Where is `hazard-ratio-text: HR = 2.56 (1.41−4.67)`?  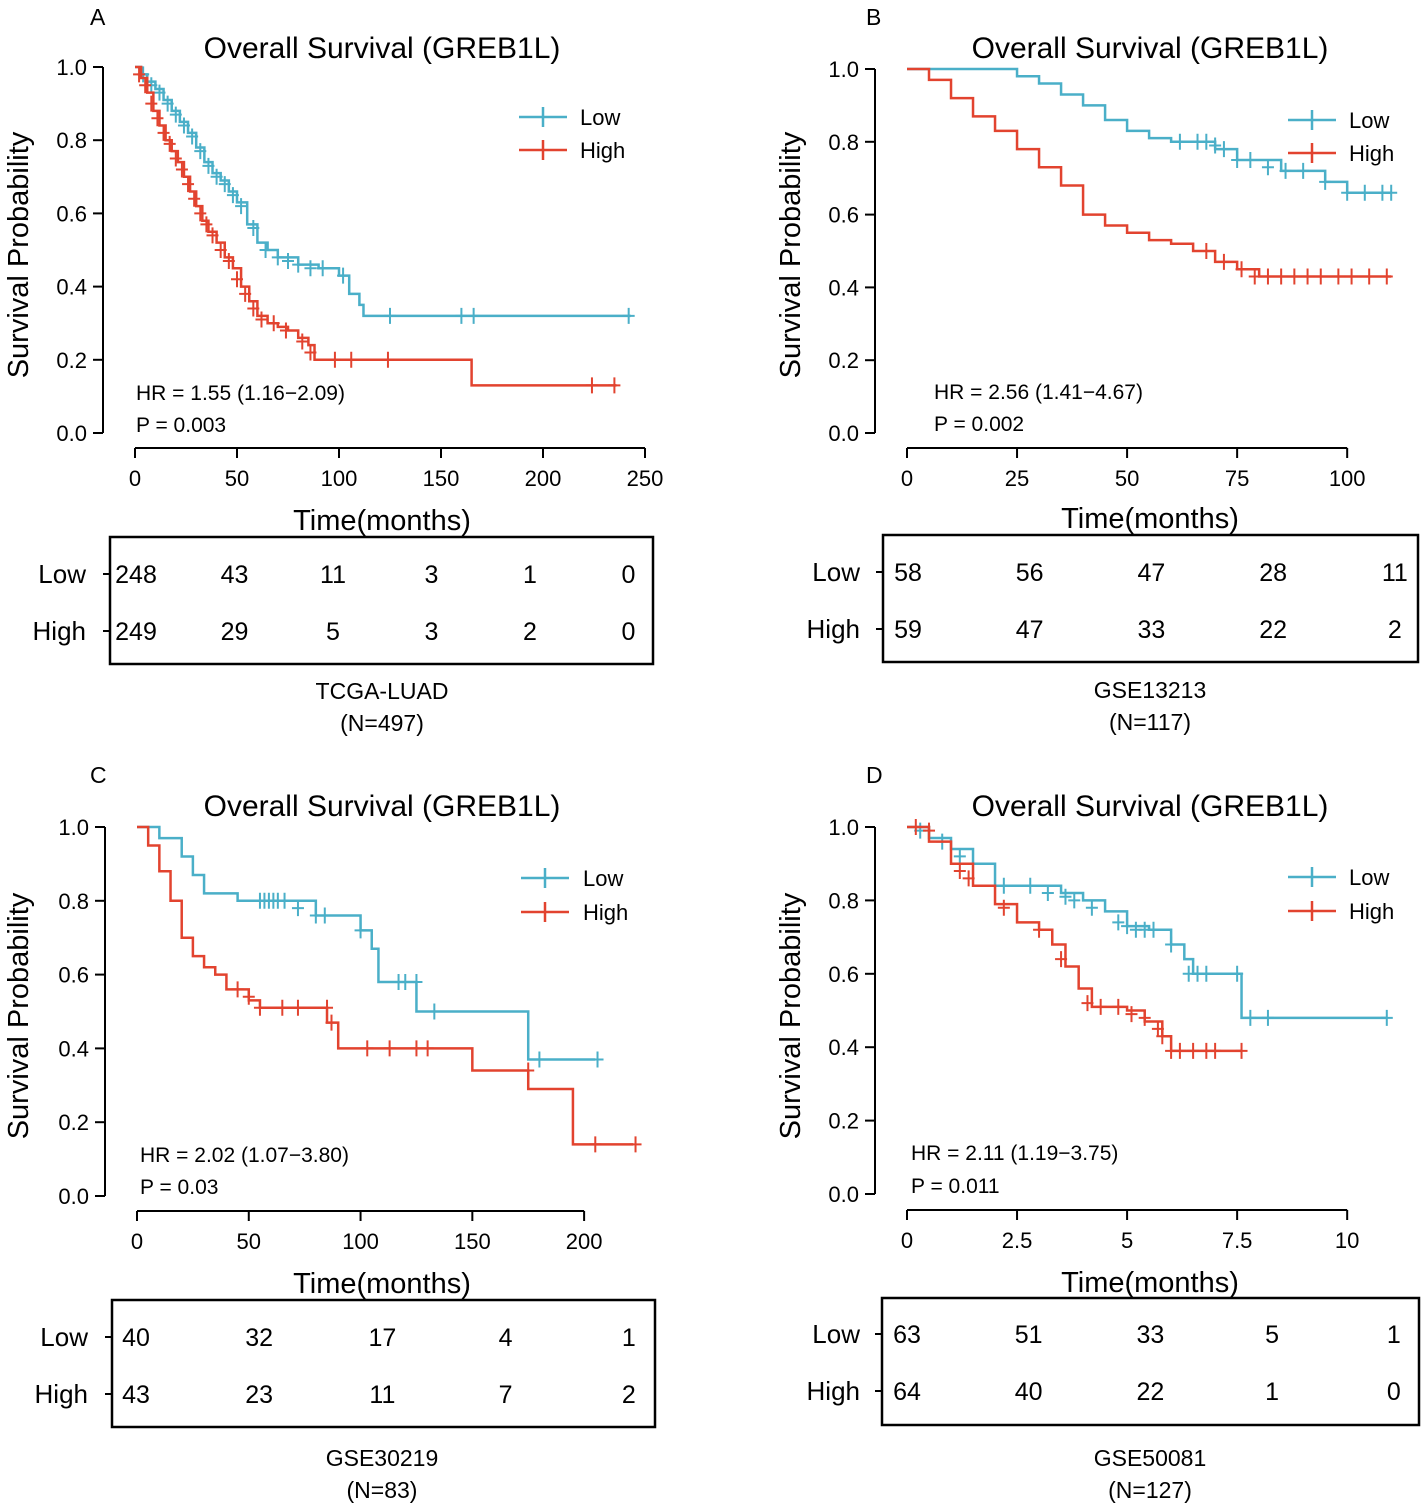 hazard-ratio-text: HR = 2.56 (1.41−4.67) is located at coordinates (1038, 392).